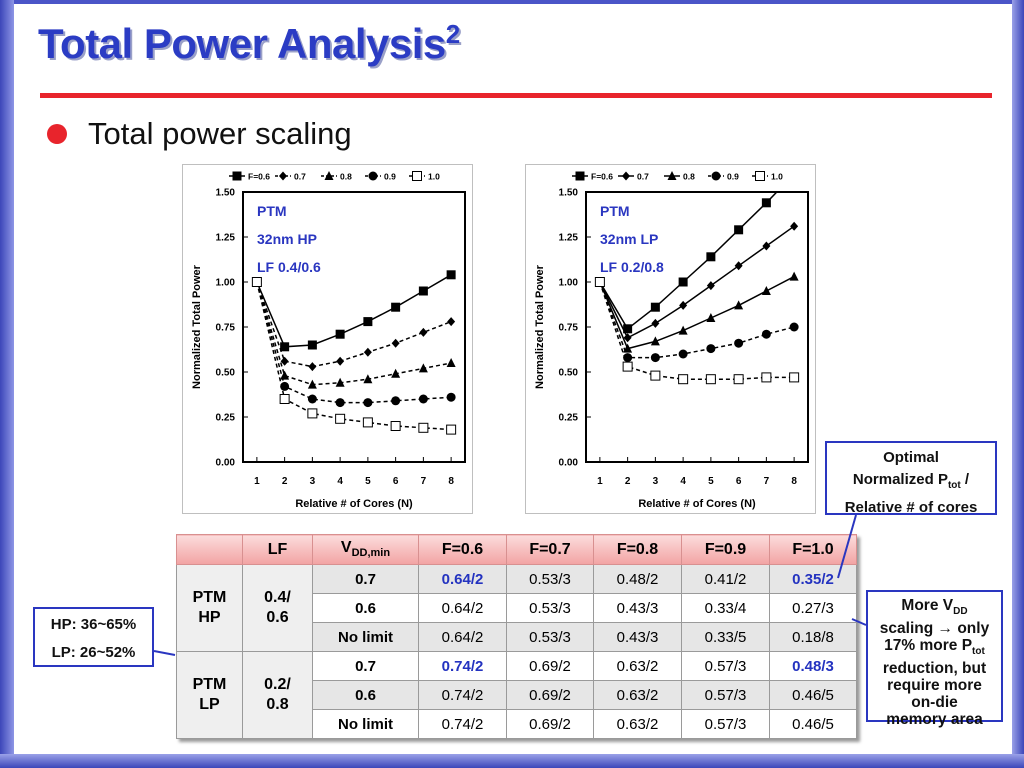 Image resolution: width=1024 pixels, height=768 pixels. I want to click on table-cell: 0.43/3, so click(637, 608).